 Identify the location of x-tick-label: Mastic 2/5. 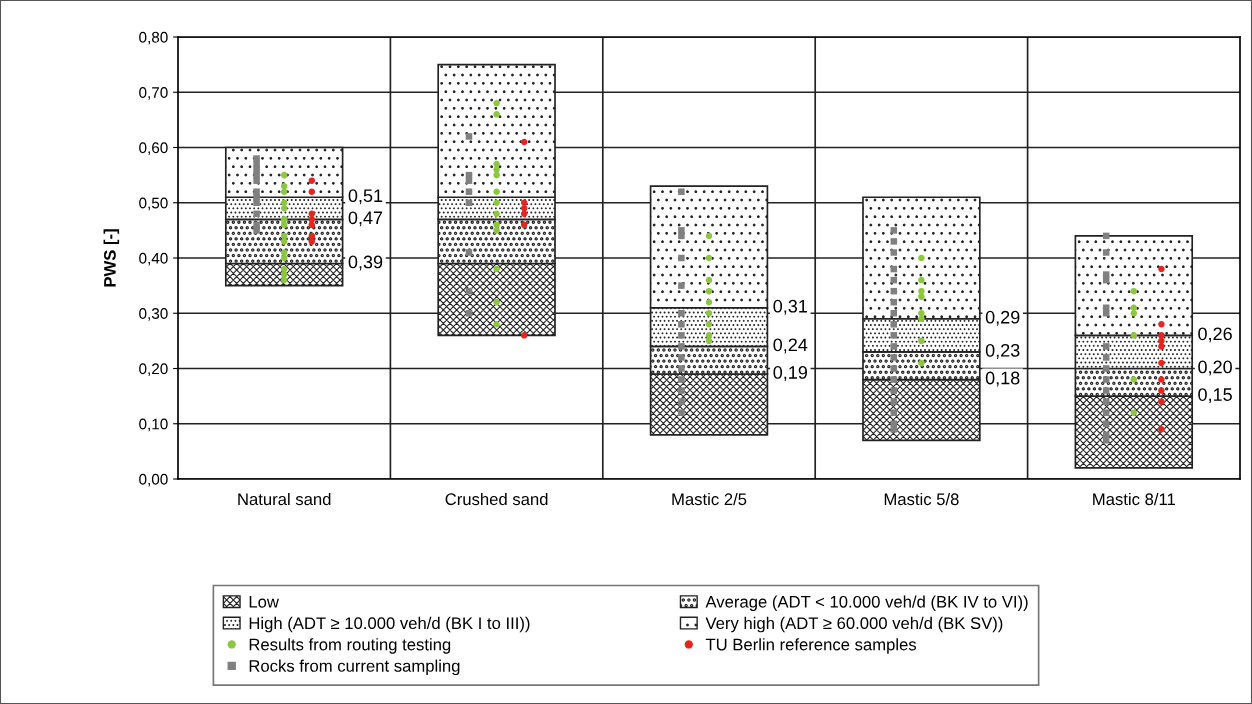
(709, 499).